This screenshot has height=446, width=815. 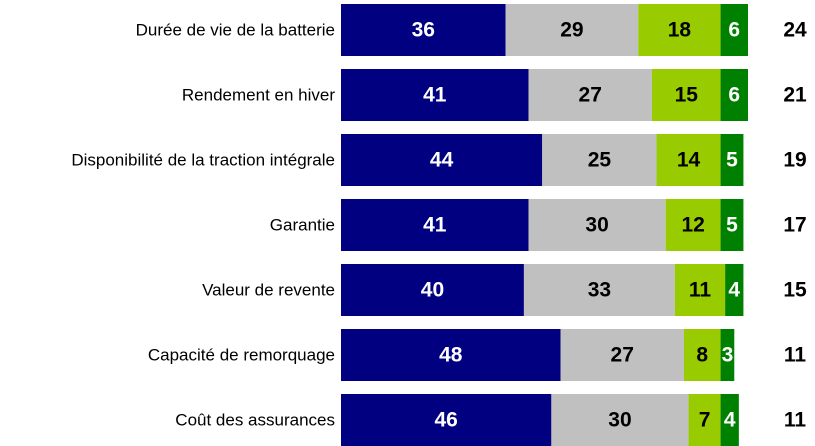 What do you see at coordinates (268, 290) in the screenshot?
I see `category-label: Valeur de revente` at bounding box center [268, 290].